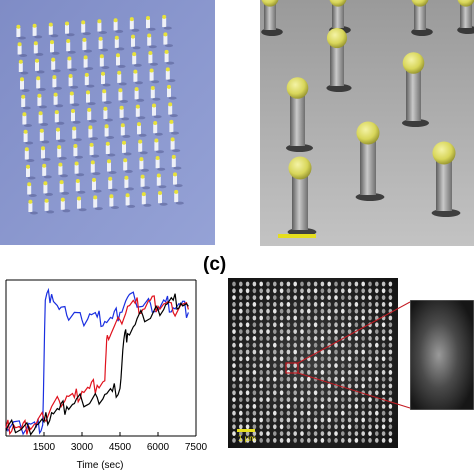 This screenshot has height=474, width=474. Describe the element at coordinates (97, 365) in the screenshot. I see `series-line` at that location.